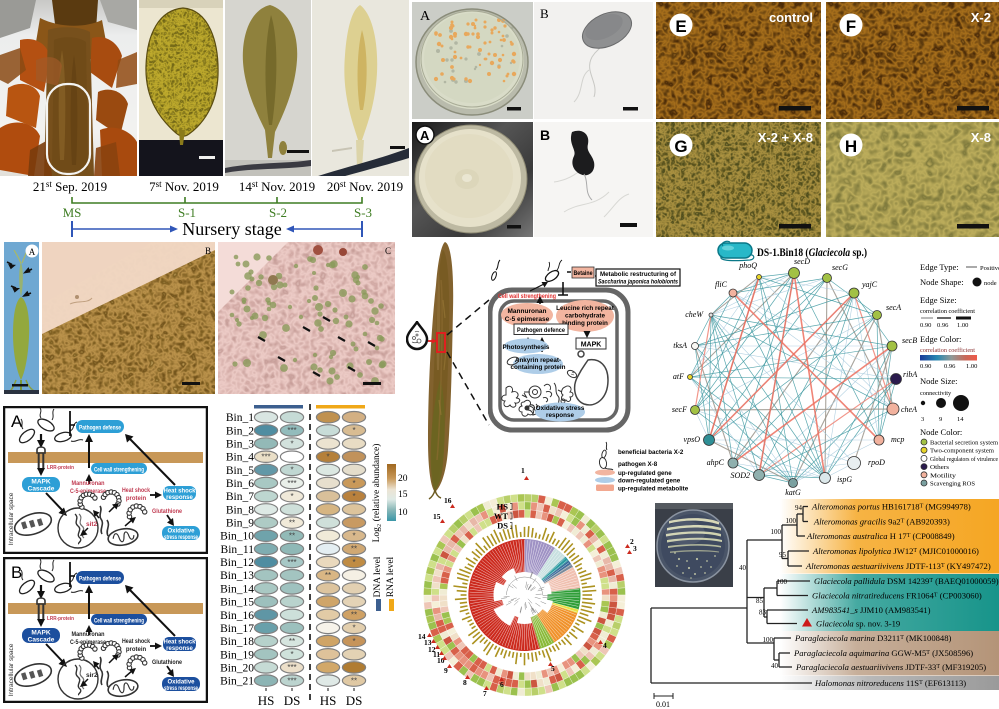 Image resolution: width=999 pixels, height=709 pixels. What do you see at coordinates (560, 415) in the screenshot?
I see `svg-text: response` at bounding box center [560, 415].